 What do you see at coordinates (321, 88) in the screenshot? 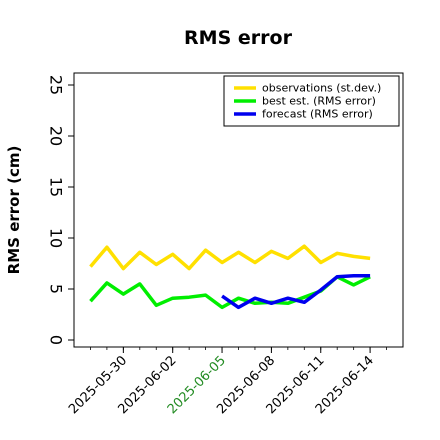
I see `legend-label: observations (st.dev.)` at bounding box center [321, 88].